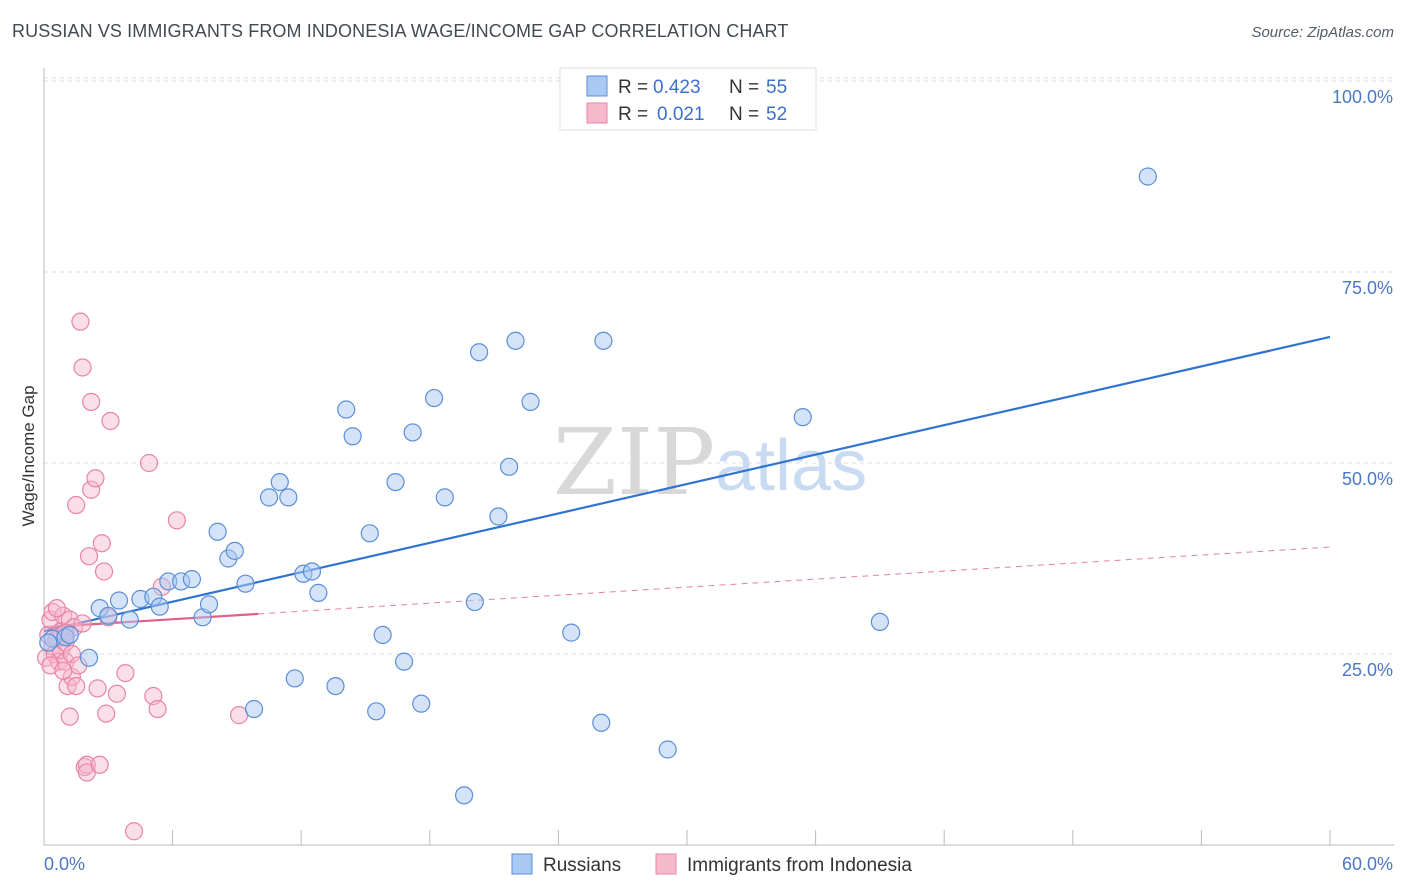  I want to click on legend-swatch-blue, so click(597, 86).